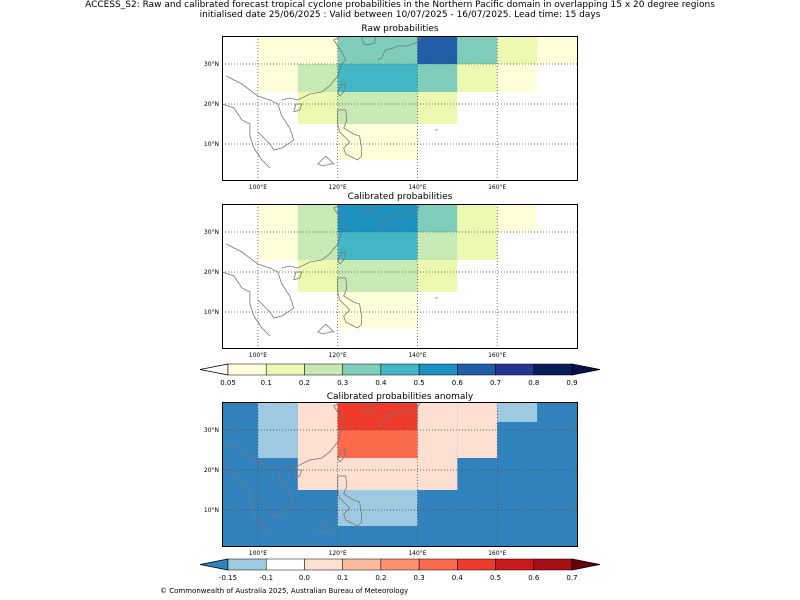 This screenshot has width=800, height=600. Describe the element at coordinates (266, 383) in the screenshot. I see `colorbar-tick-label: 0.1` at that location.